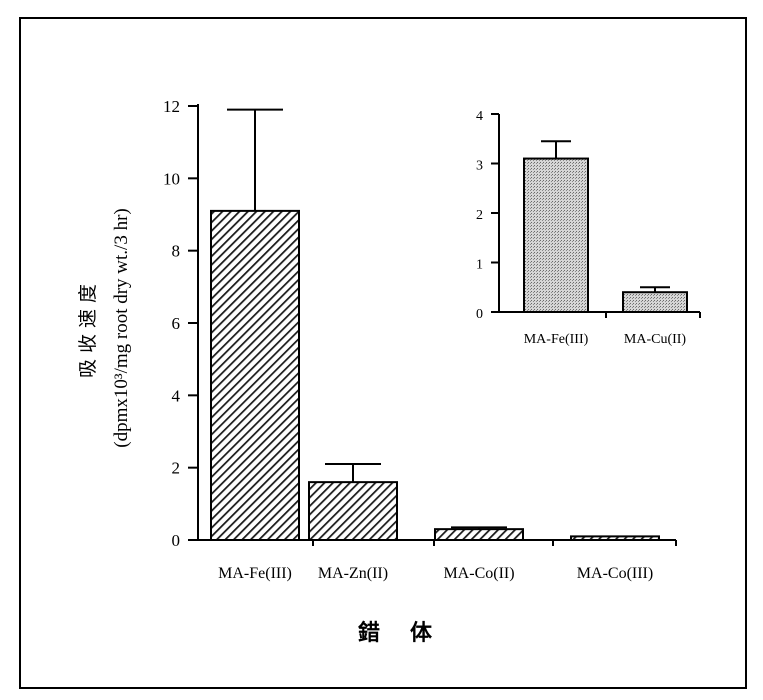 The width and height of the screenshot is (763, 700). Describe the element at coordinates (655, 339) in the screenshot. I see `inset-category-label-1: MA-Cu(II)` at that location.